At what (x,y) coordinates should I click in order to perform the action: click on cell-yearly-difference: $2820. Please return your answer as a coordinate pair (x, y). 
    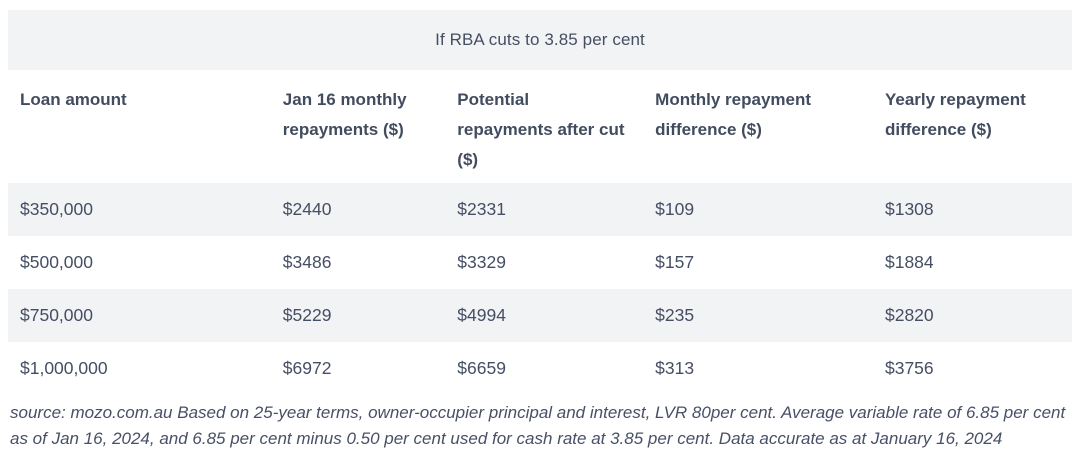
    Looking at the image, I should click on (909, 315).